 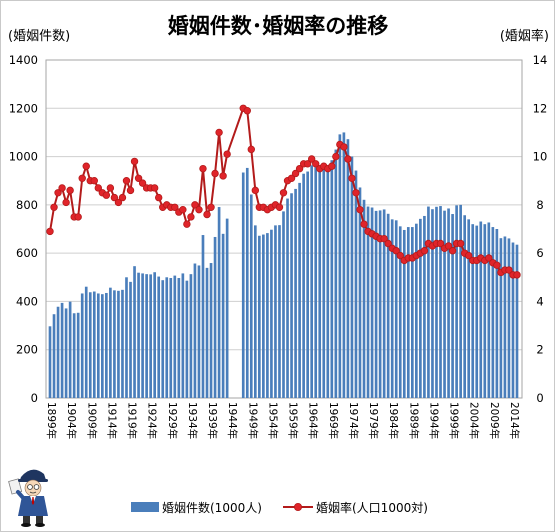 I want to click on x-axis-tick-label: 1919年, so click(x=132, y=420).